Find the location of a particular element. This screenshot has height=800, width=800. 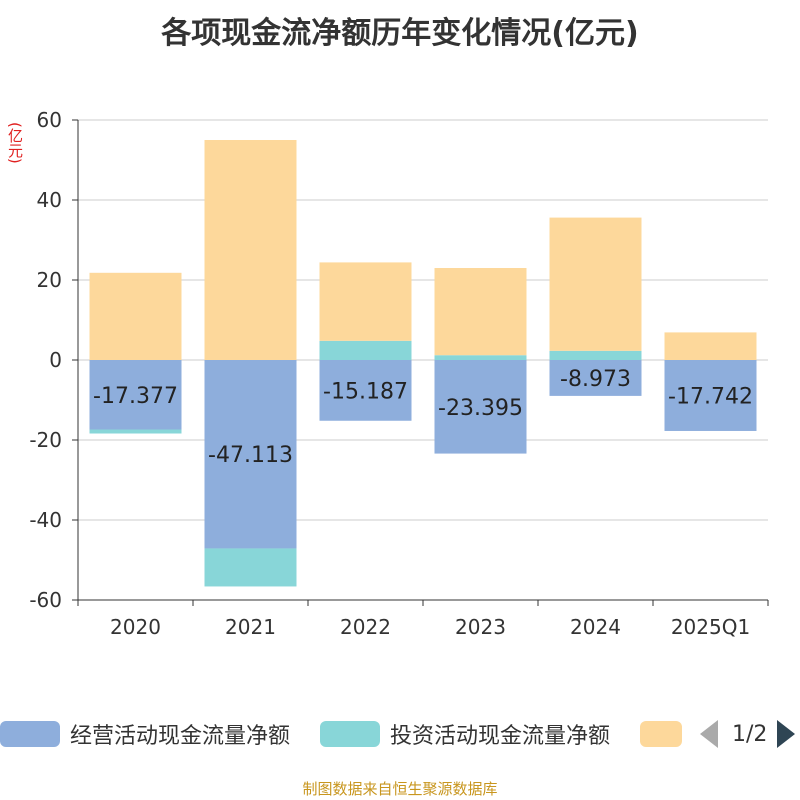

x-tick-label: 2023 is located at coordinates (480, 627).